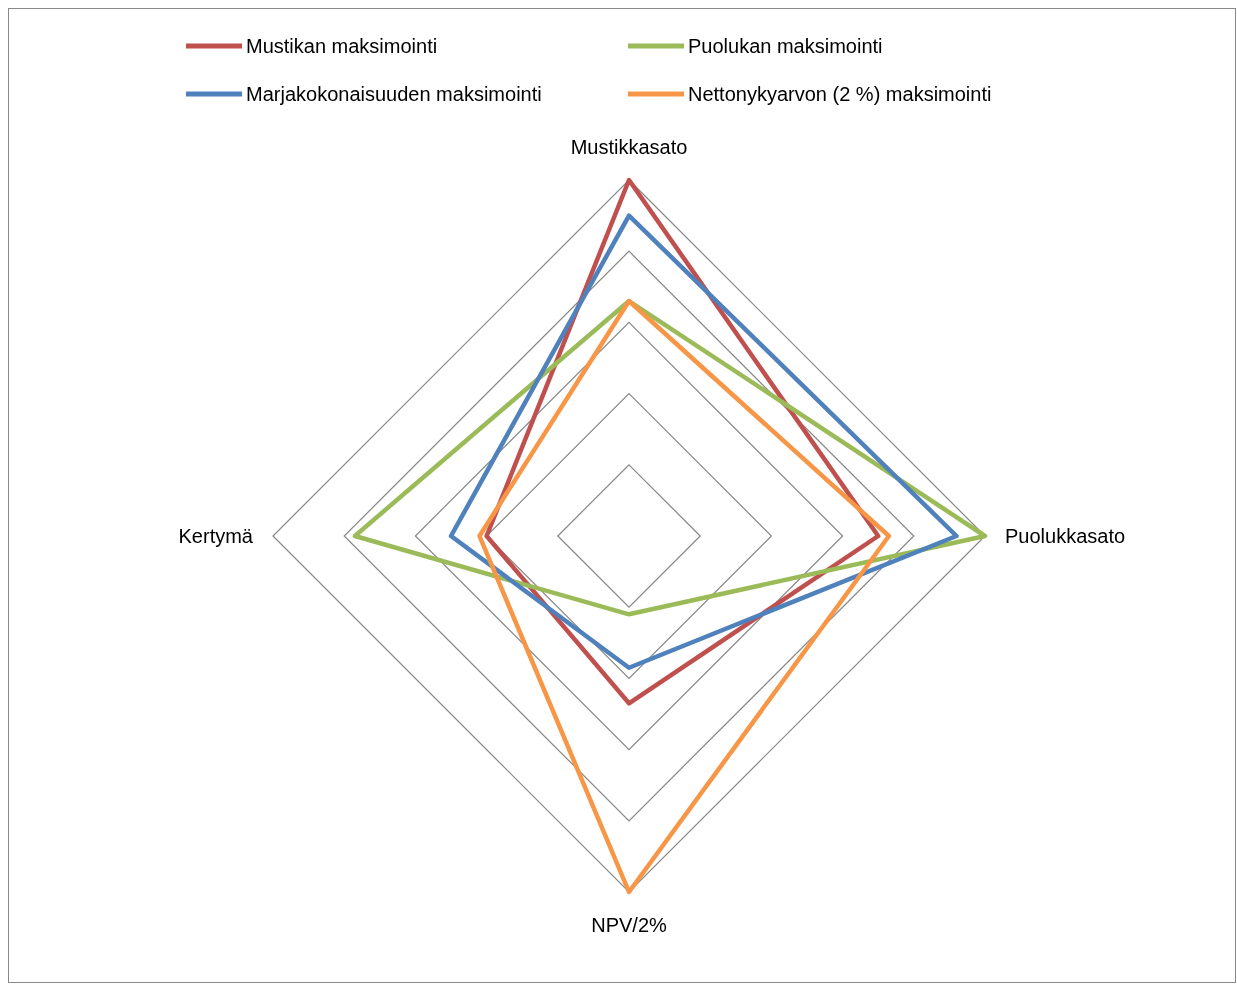  What do you see at coordinates (785, 46) in the screenshot?
I see `legend-label: Puolukan maksimointi` at bounding box center [785, 46].